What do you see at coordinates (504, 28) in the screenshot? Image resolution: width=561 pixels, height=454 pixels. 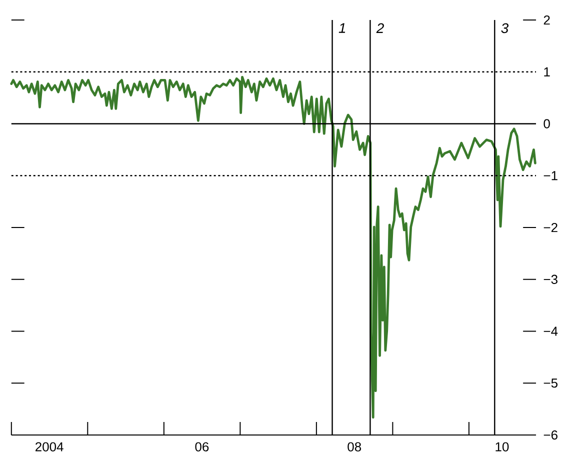 I see `ref-line-label: 3` at bounding box center [504, 28].